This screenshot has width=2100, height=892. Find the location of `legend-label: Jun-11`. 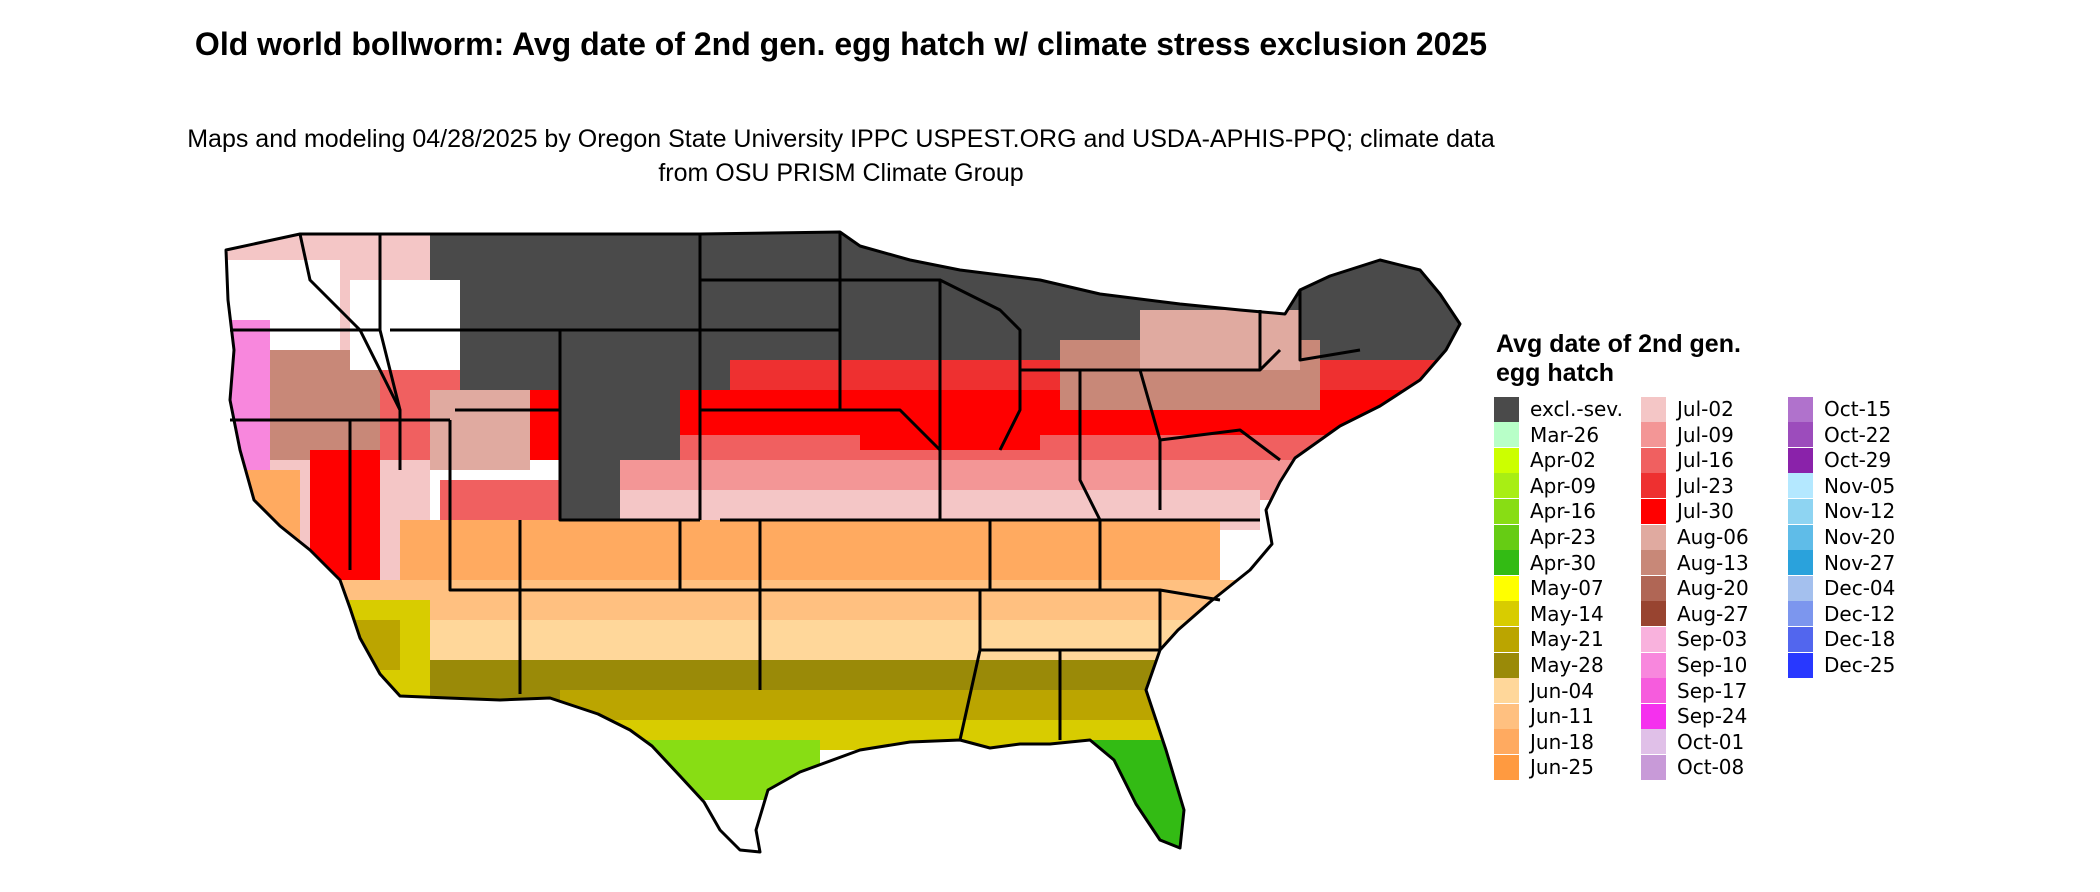

legend-label: Jun-11 is located at coordinates (1562, 716).